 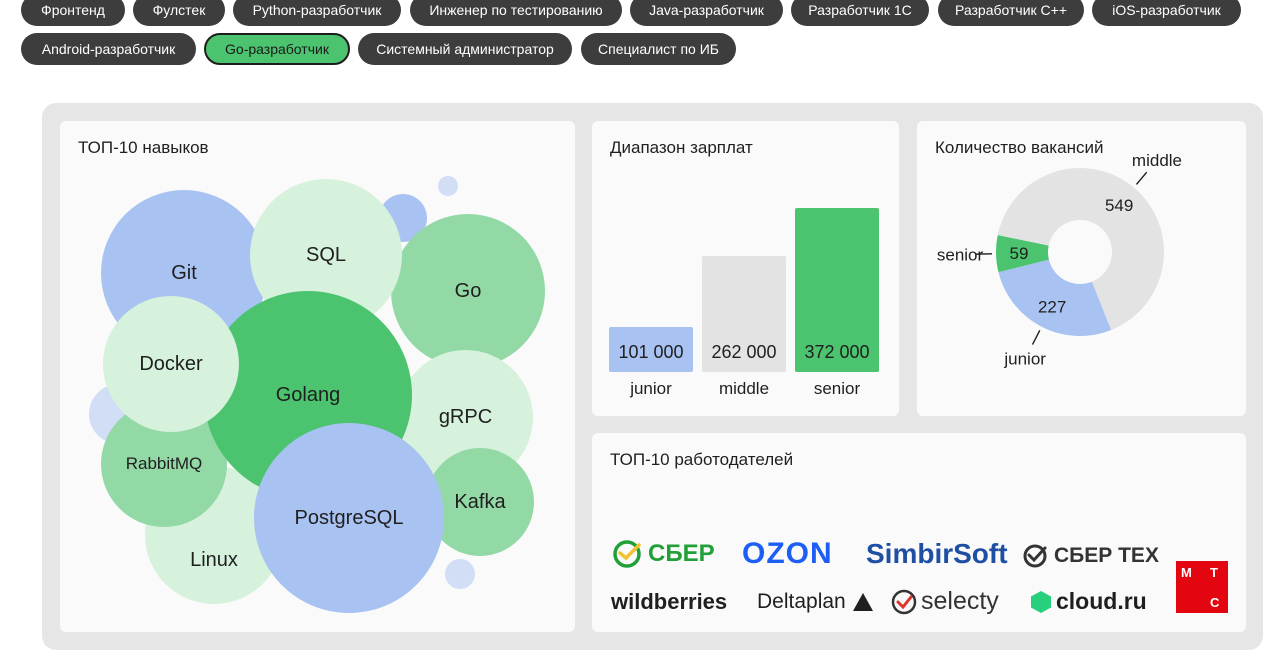 I want to click on logo-selecty: selecty, so click(x=944, y=601).